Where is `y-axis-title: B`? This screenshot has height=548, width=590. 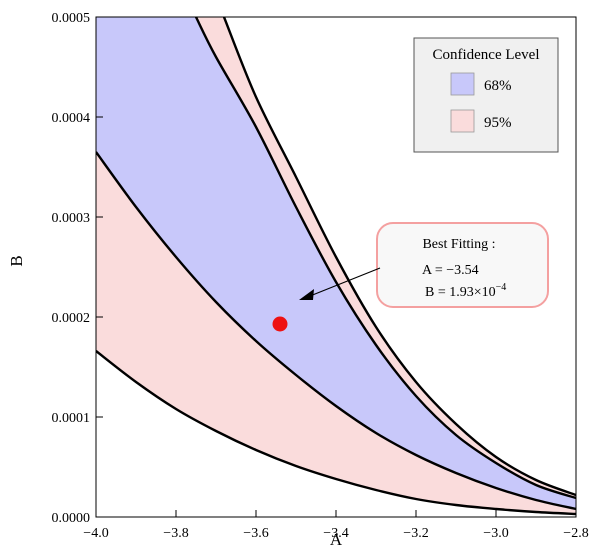 y-axis-title: B is located at coordinates (16, 260).